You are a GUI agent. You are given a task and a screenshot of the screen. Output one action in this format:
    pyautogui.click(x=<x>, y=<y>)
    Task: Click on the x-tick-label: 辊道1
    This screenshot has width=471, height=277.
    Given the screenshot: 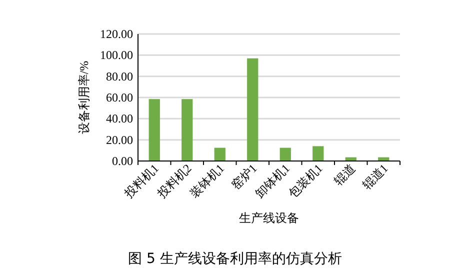 What is the action you would take?
    pyautogui.click(x=375, y=176)
    